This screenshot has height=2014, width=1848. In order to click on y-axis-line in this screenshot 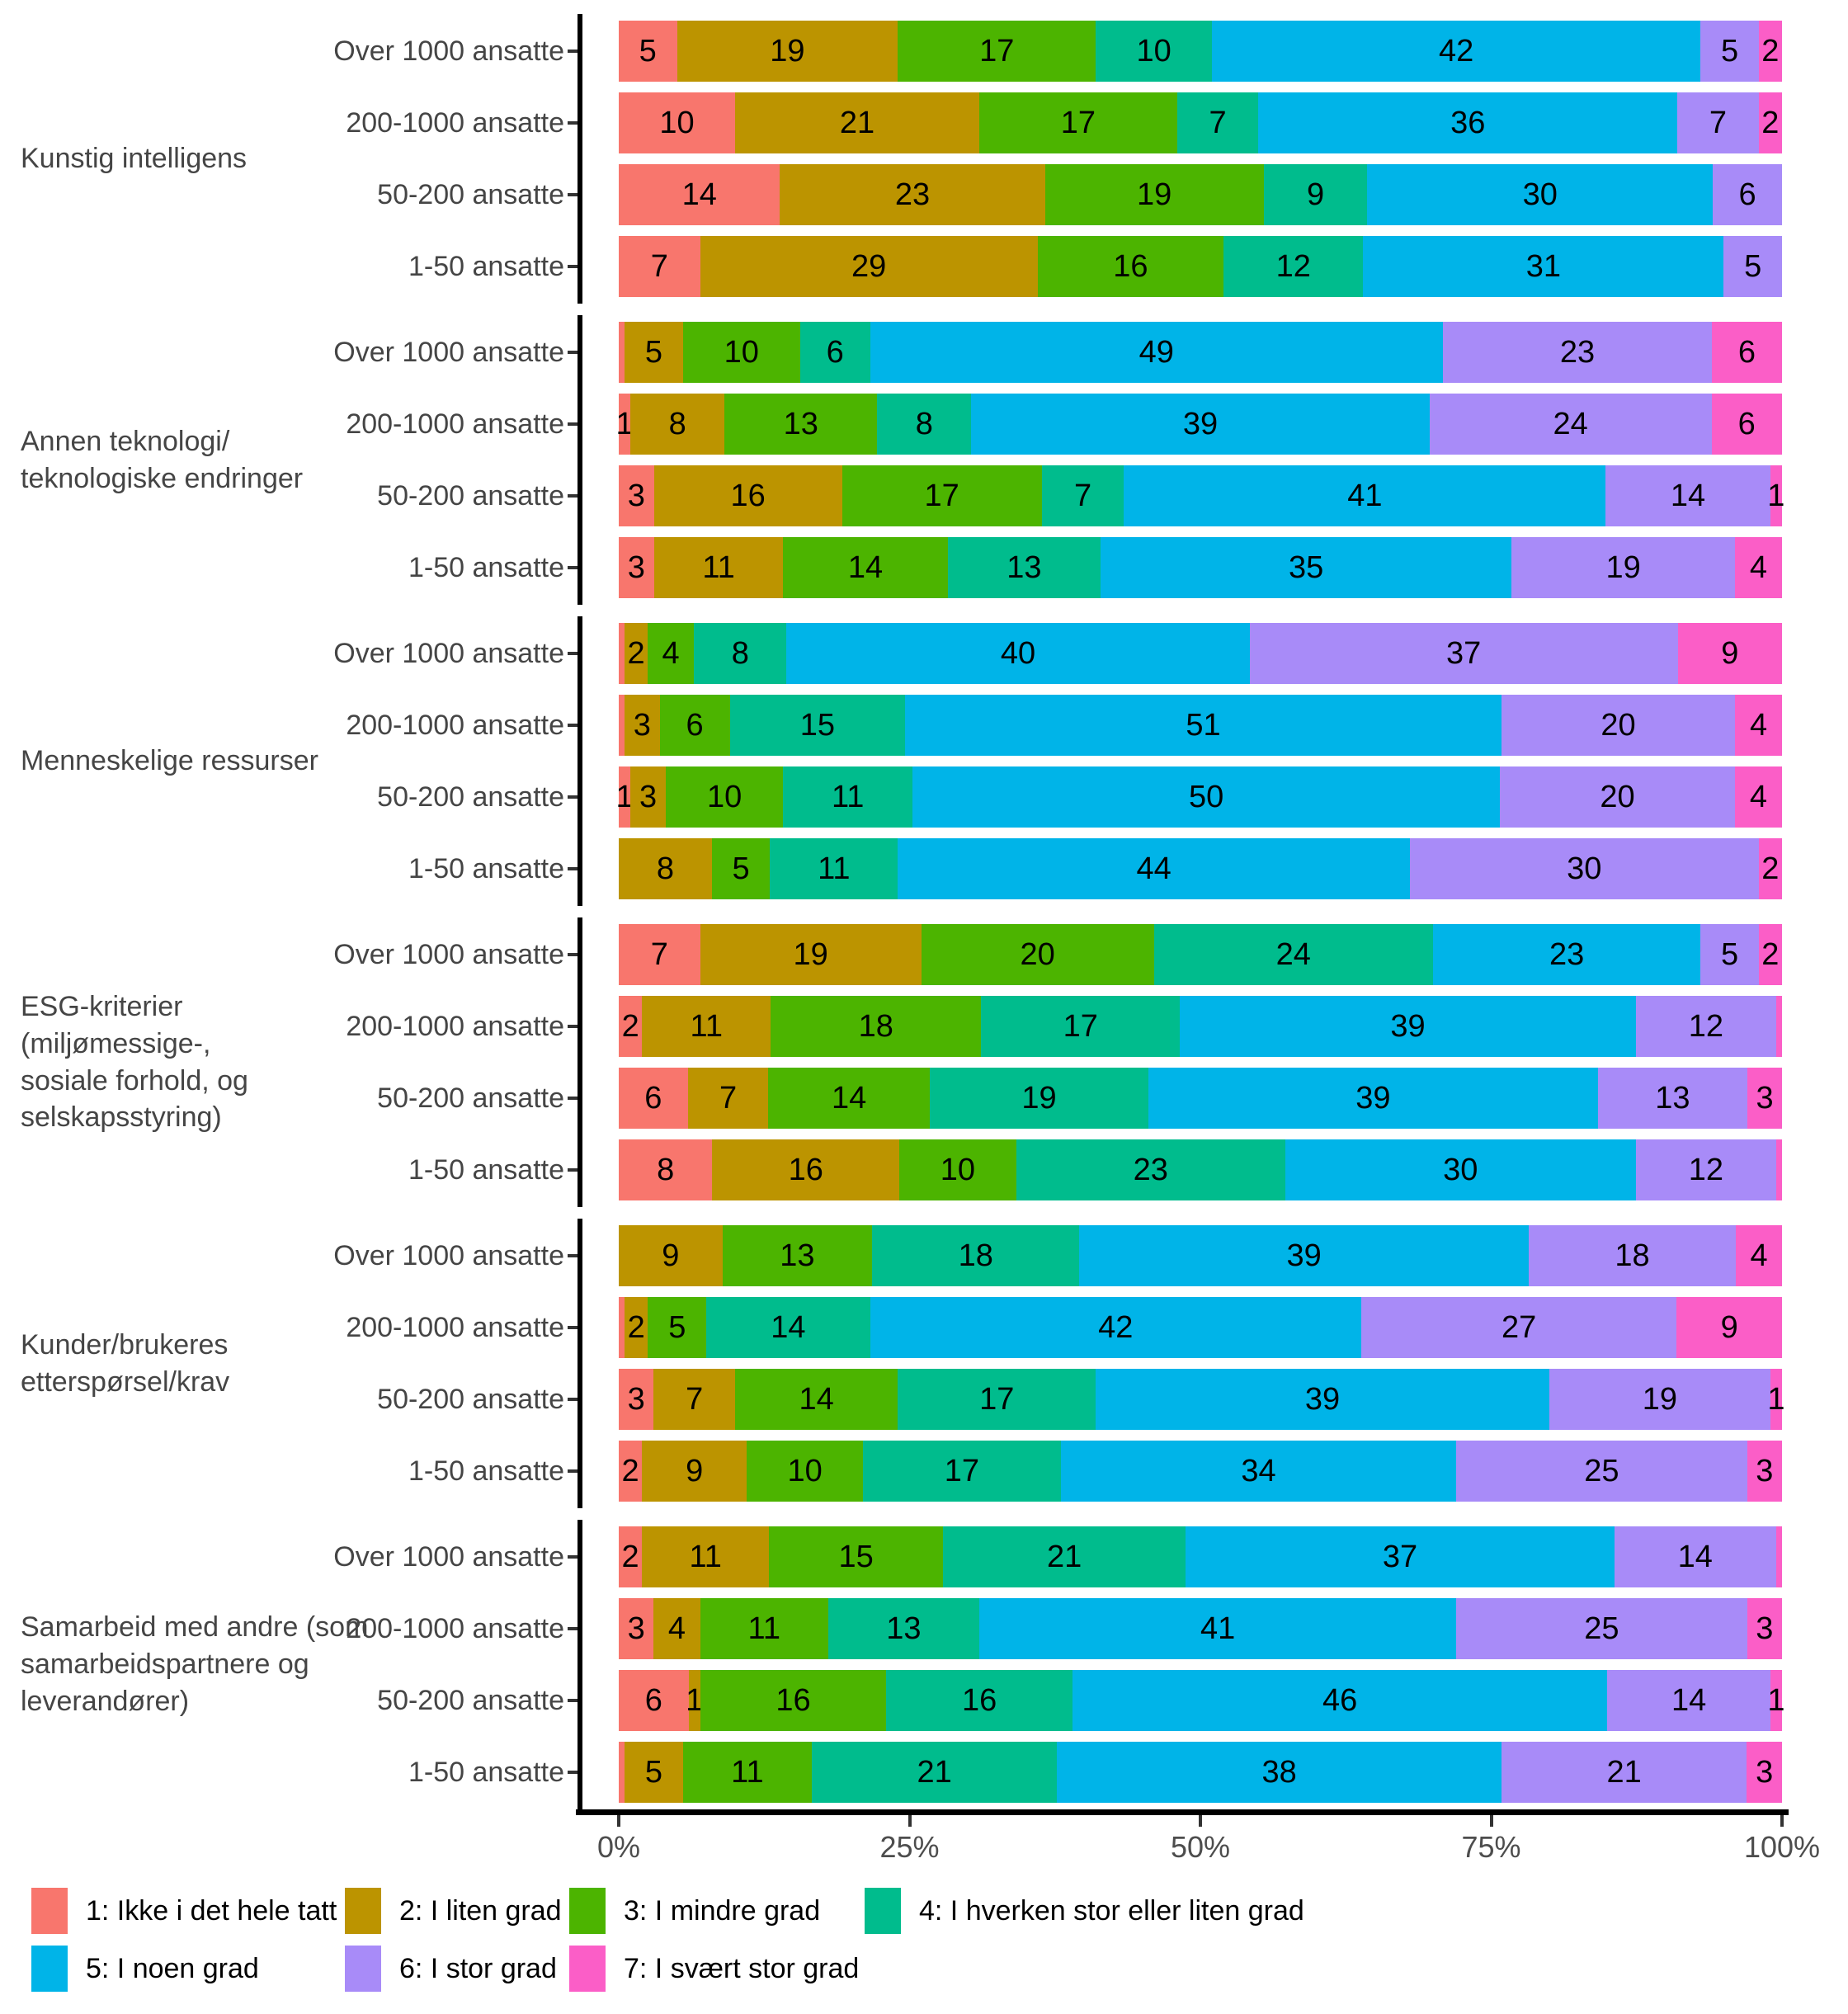, I will do `click(580, 159)`.